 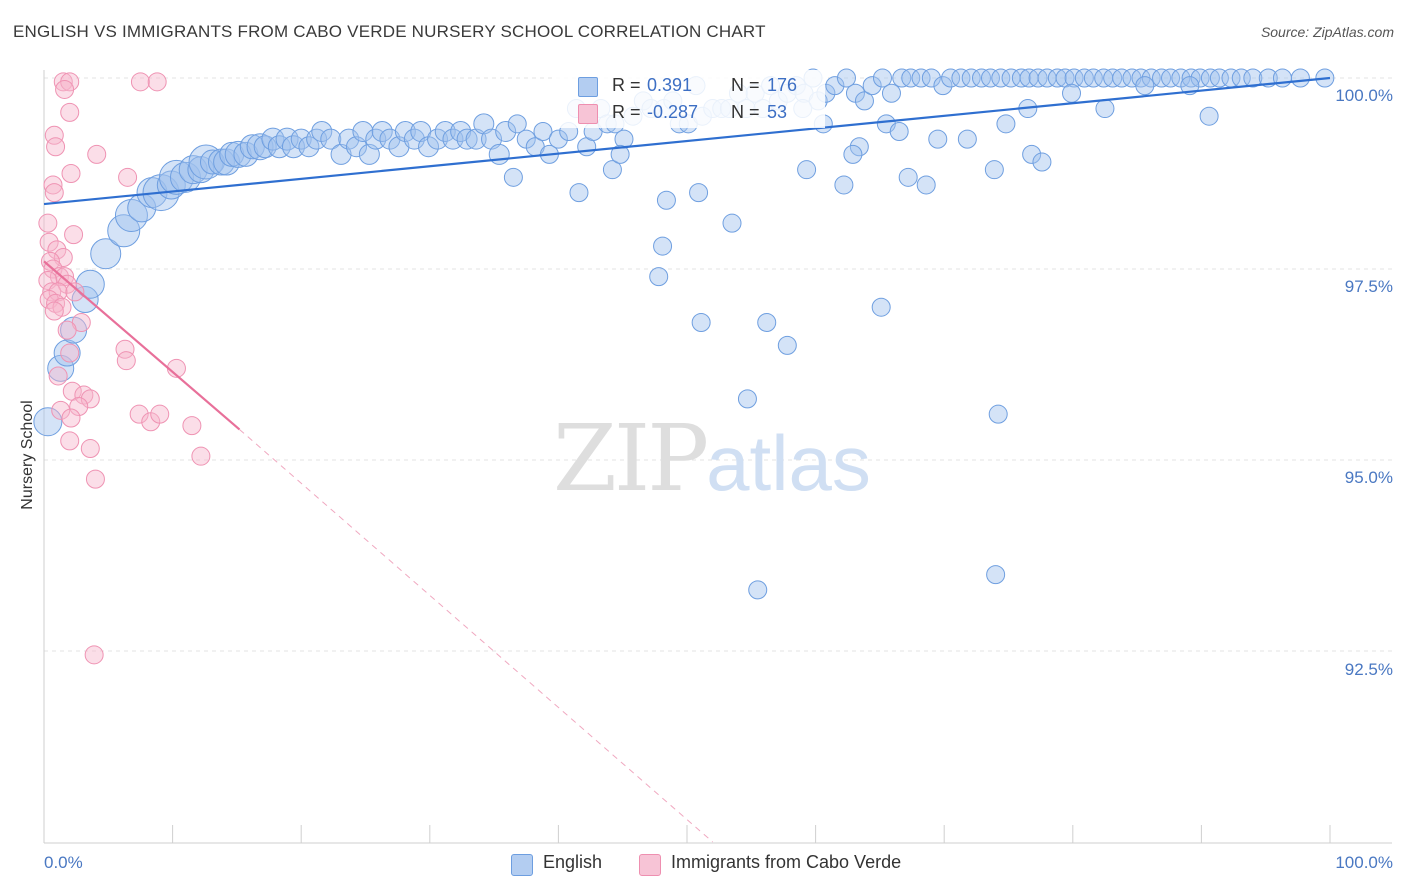 What do you see at coordinates (687, 141) in the screenshot?
I see `english-trend-line` at bounding box center [687, 141].